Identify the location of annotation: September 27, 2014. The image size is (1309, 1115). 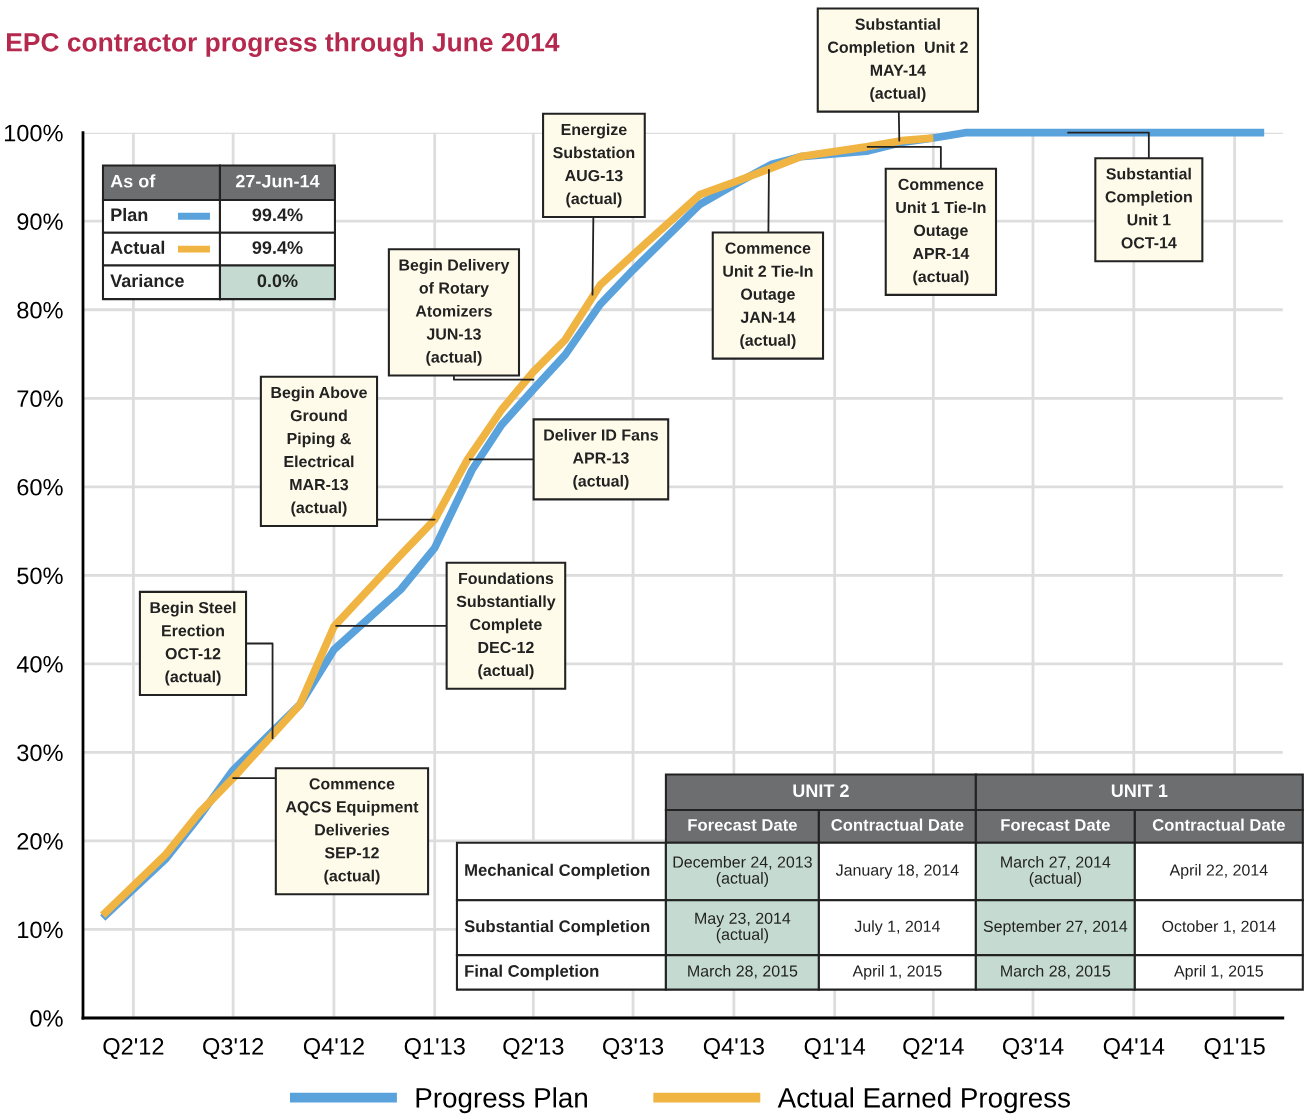
(1055, 928).